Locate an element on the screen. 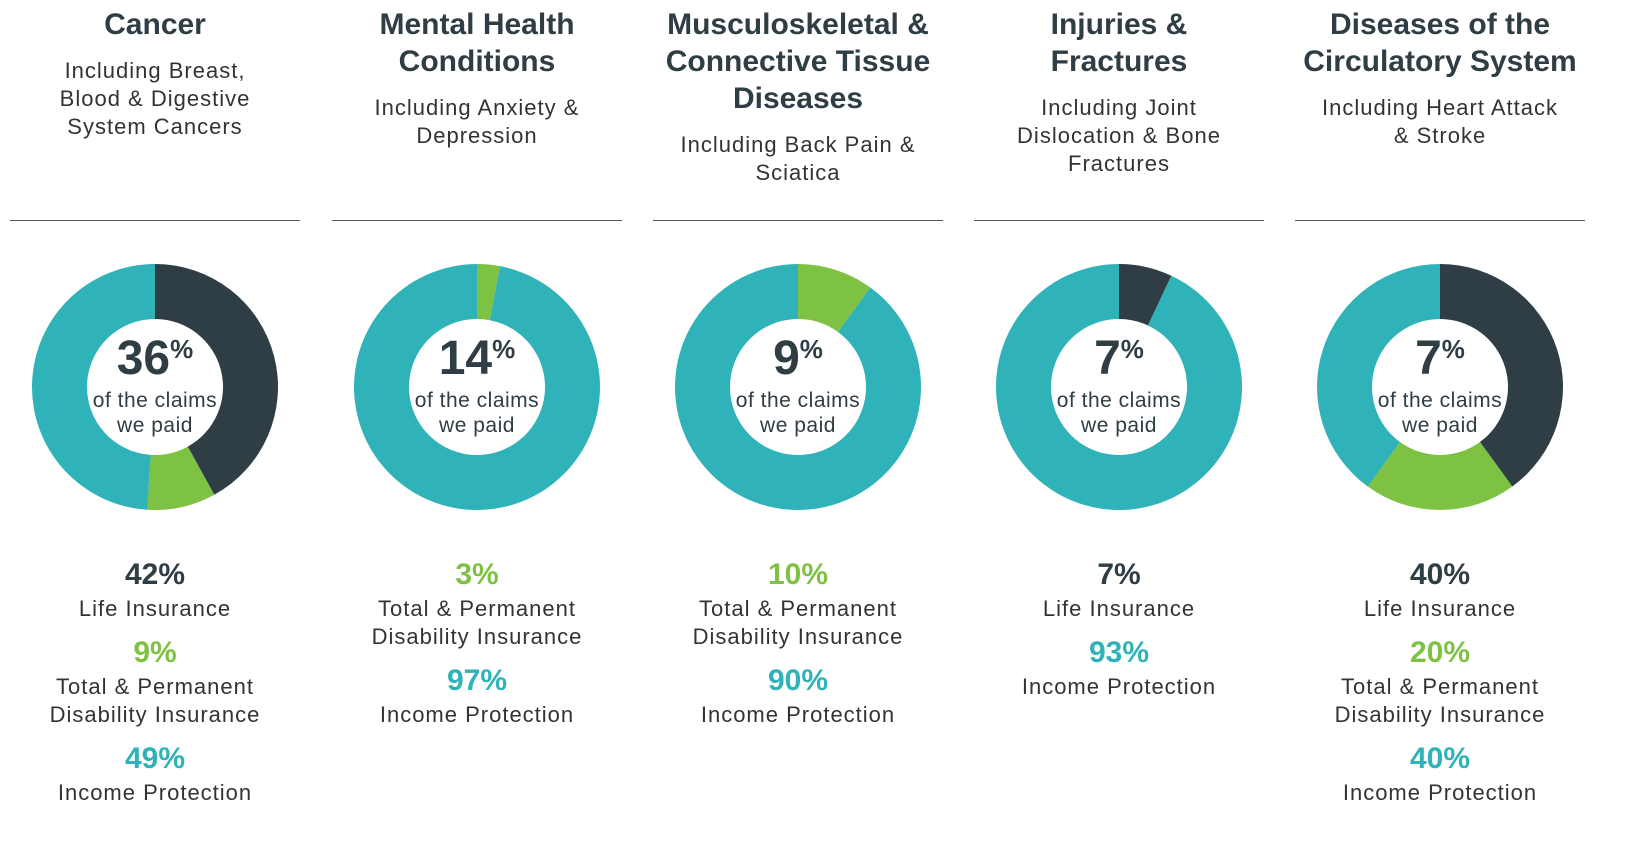 The image size is (1631, 866). chart-subtitle: Including Back Pain & Sciatica is located at coordinates (798, 158).